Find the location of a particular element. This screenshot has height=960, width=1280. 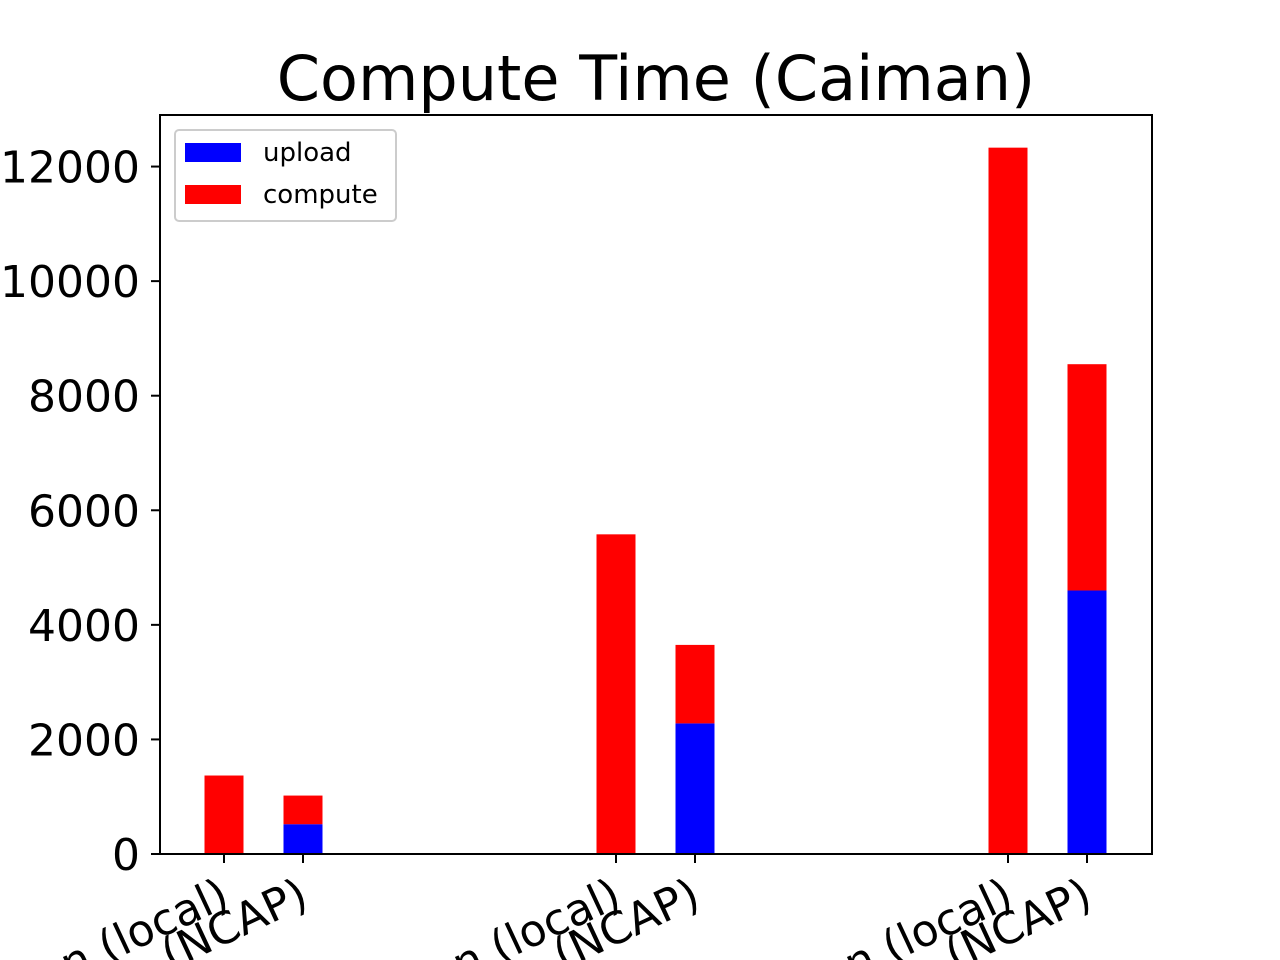

y-tick-label: 0 is located at coordinates (126, 855).